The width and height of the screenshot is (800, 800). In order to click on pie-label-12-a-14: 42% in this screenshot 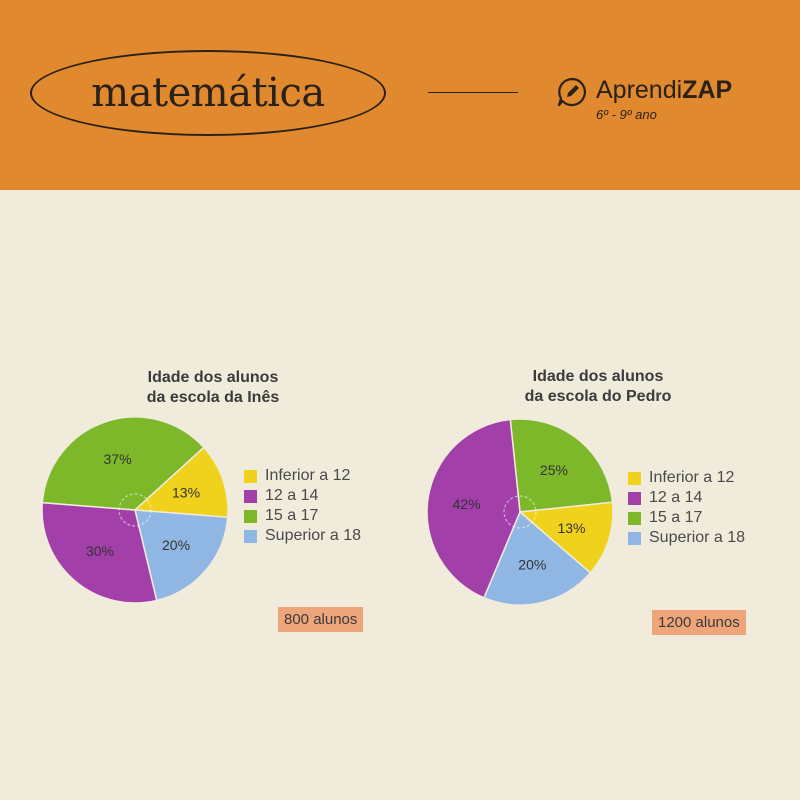, I will do `click(467, 504)`.